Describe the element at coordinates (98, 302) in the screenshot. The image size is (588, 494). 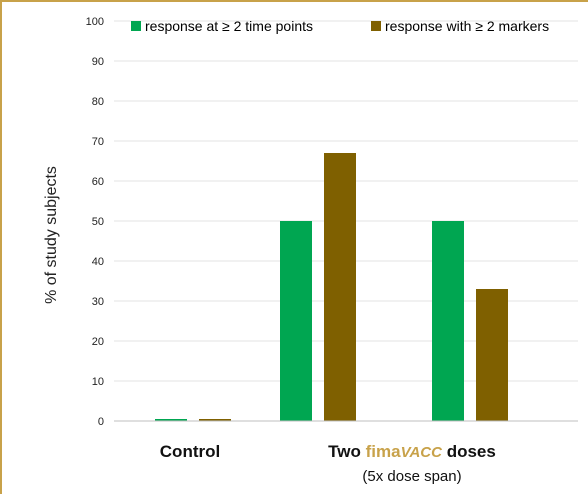
I see `y-tick-label-30: 30` at that location.